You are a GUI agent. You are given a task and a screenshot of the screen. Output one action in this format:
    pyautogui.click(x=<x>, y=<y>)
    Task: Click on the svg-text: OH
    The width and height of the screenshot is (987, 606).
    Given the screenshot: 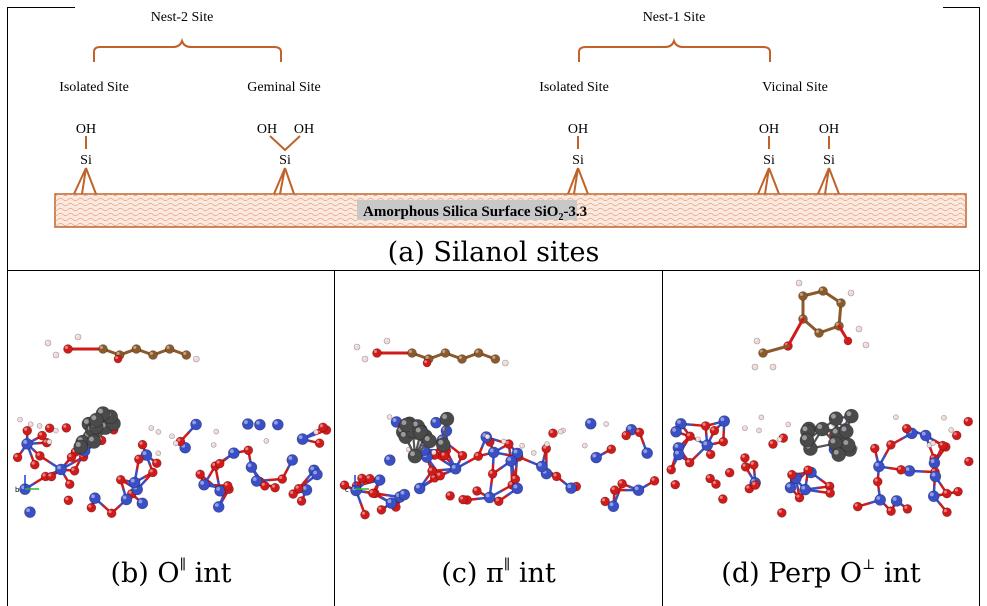 What is the action you would take?
    pyautogui.click(x=86, y=129)
    